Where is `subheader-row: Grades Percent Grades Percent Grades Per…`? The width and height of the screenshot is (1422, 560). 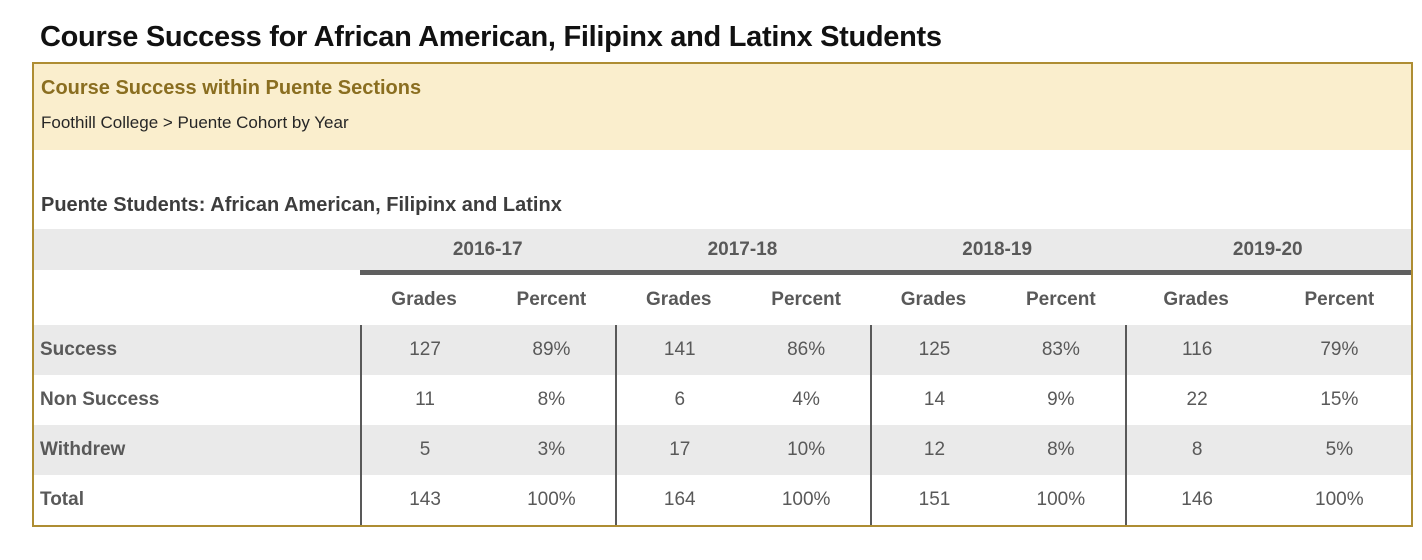 subheader-row: Grades Percent Grades Percent Grades Per… is located at coordinates (722, 300).